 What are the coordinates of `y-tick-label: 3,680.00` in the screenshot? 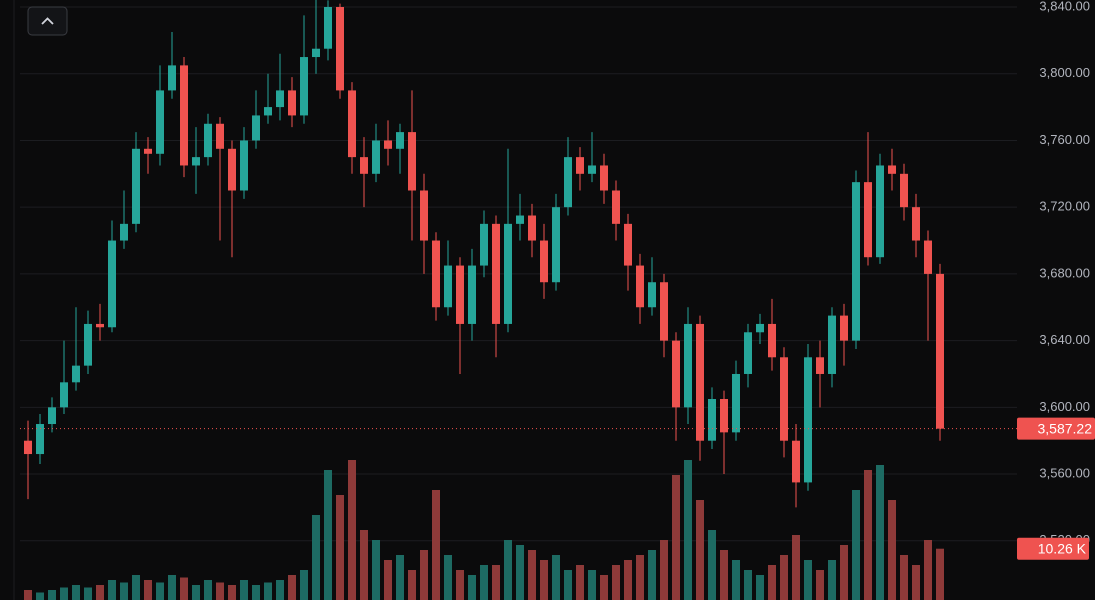 It's located at (1064, 272).